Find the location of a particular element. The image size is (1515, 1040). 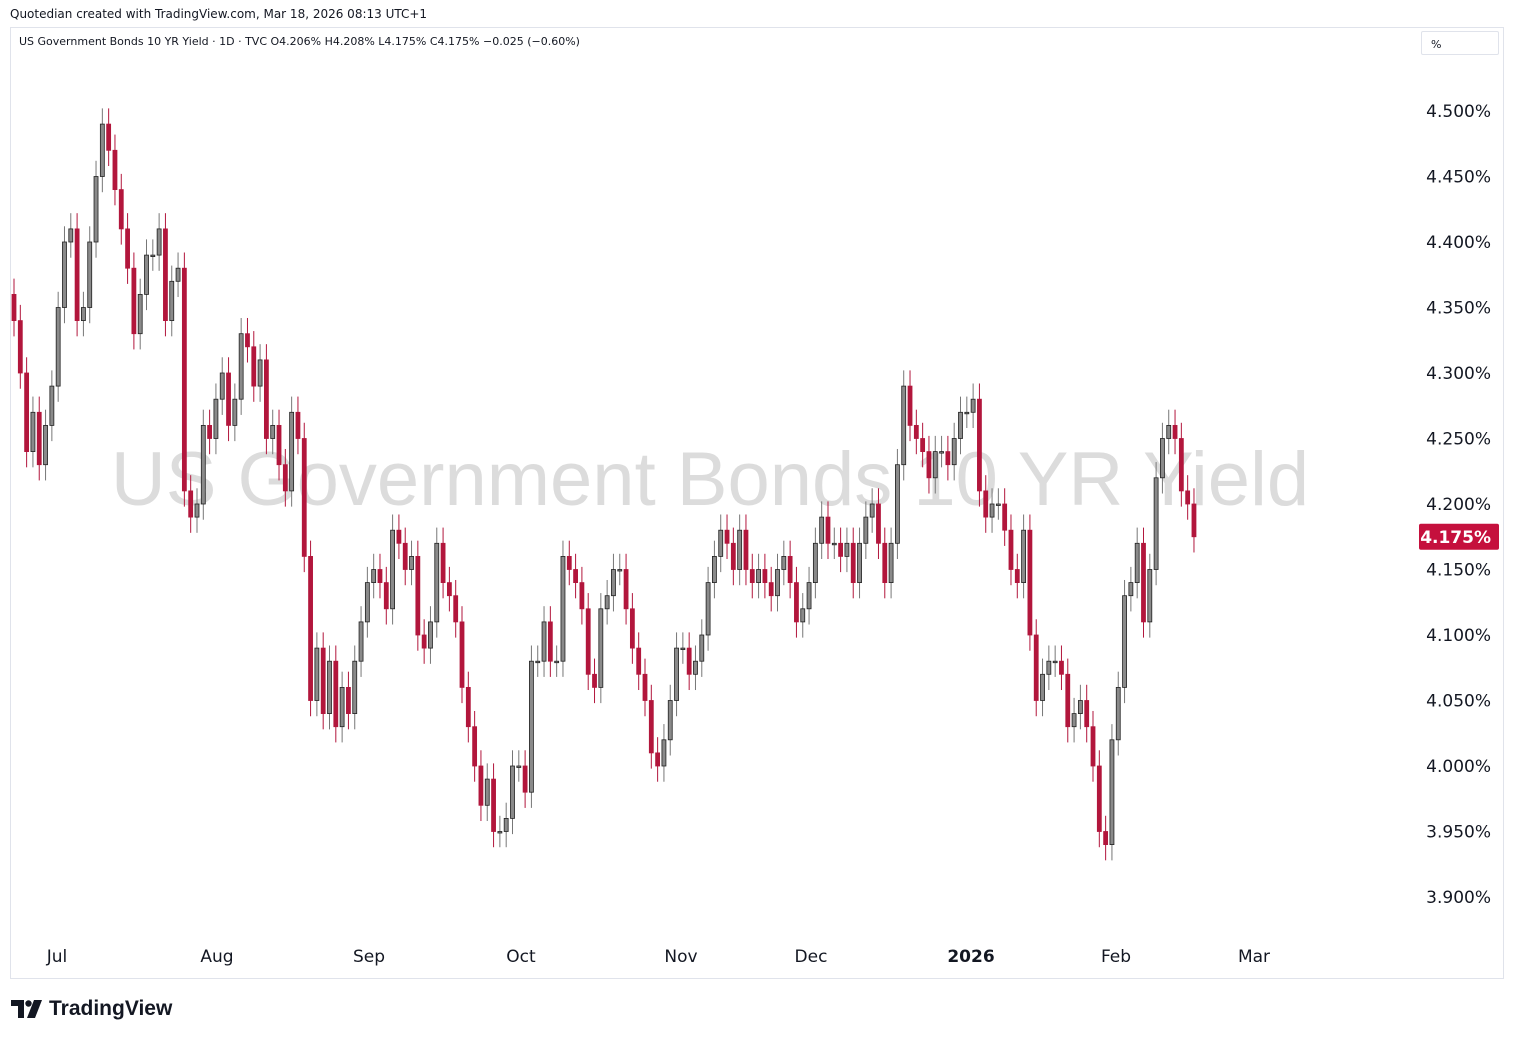

last-price-label: 4.175% is located at coordinates (1455, 538).